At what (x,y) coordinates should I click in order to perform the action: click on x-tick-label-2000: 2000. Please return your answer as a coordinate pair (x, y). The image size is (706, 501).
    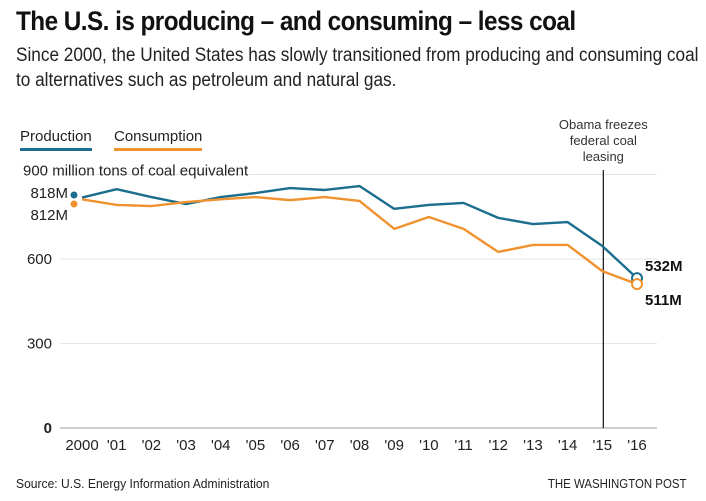
    Looking at the image, I should click on (81, 445).